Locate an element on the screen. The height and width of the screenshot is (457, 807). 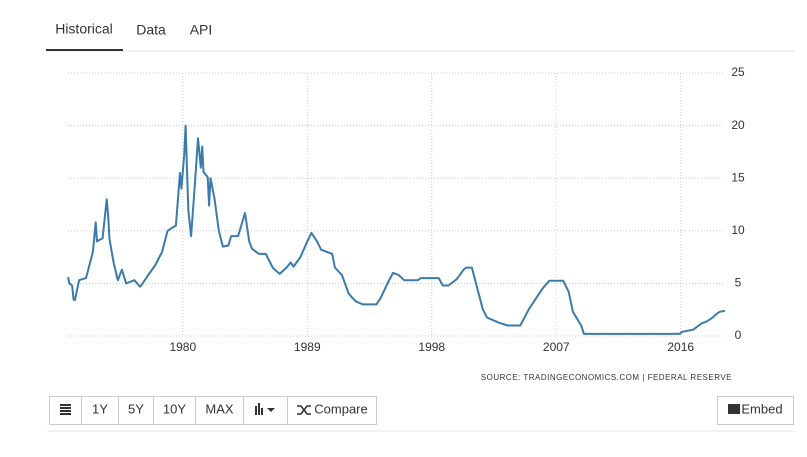
x-tick-label: 1998 is located at coordinates (431, 347).